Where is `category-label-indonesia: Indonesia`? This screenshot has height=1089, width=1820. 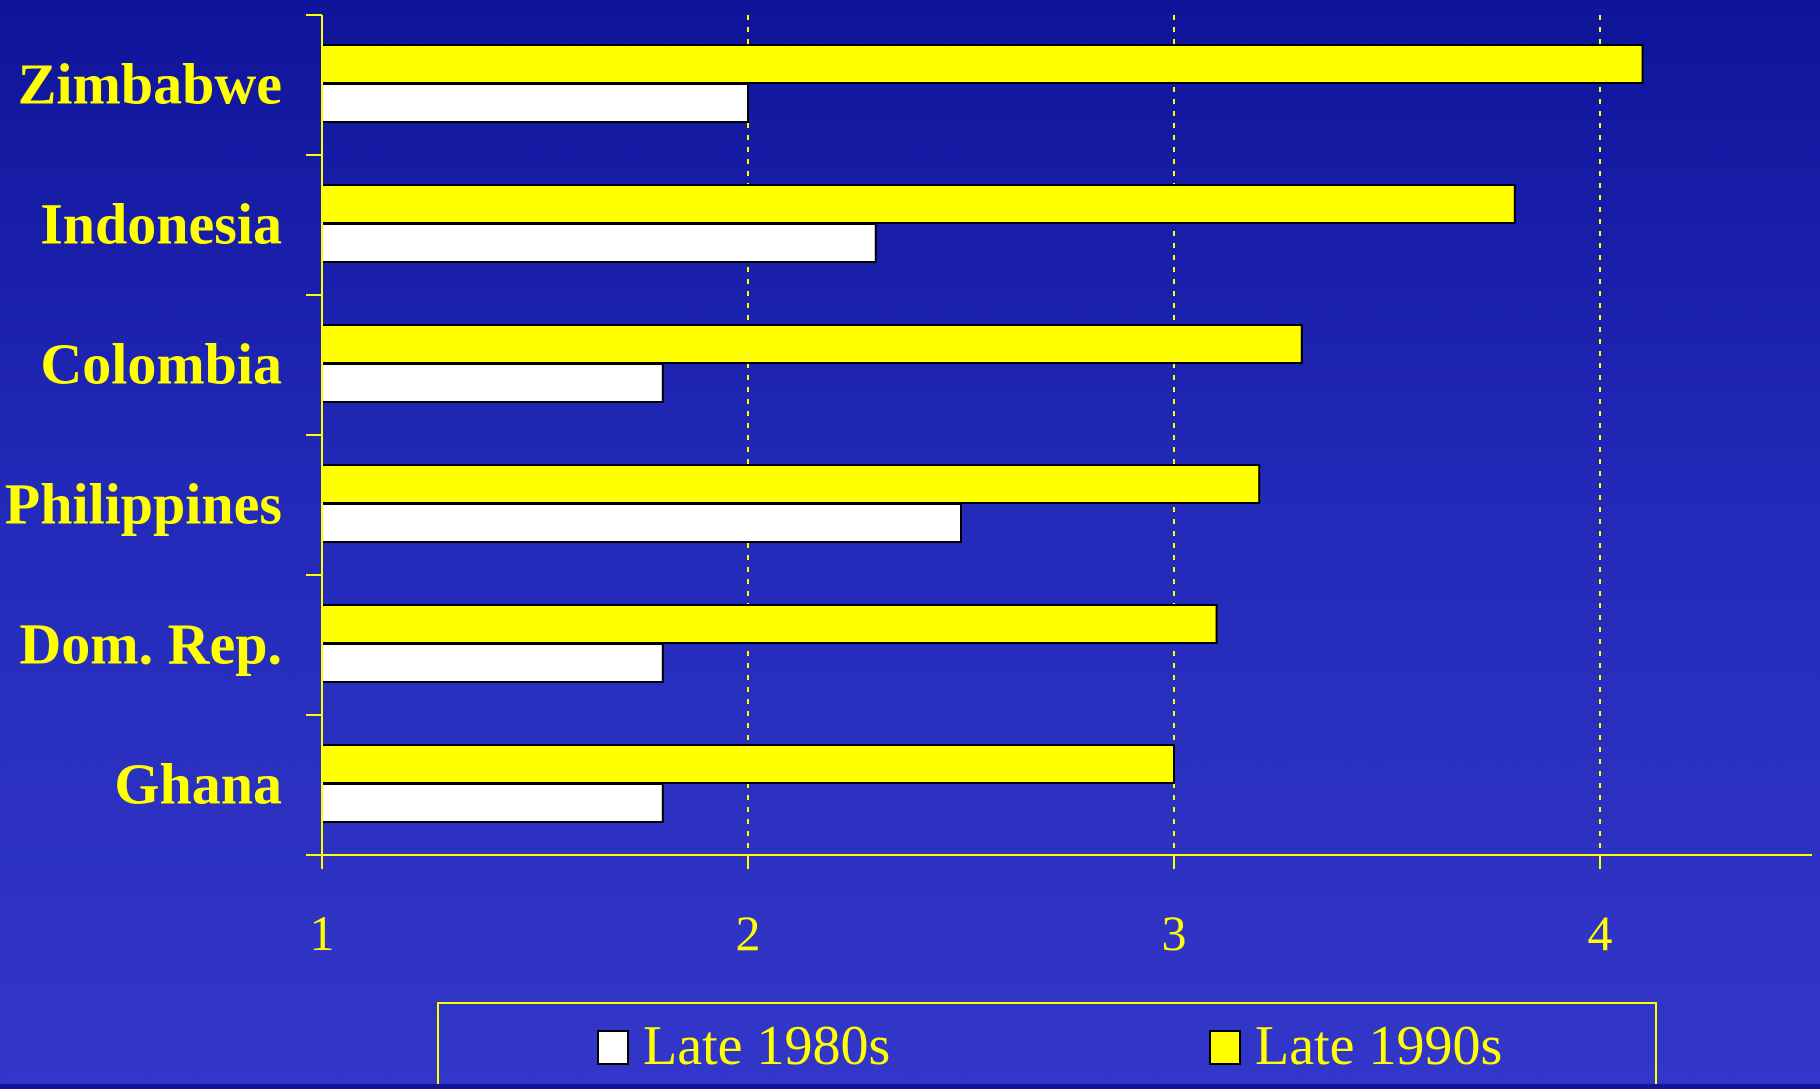
category-label-indonesia: Indonesia is located at coordinates (161, 223).